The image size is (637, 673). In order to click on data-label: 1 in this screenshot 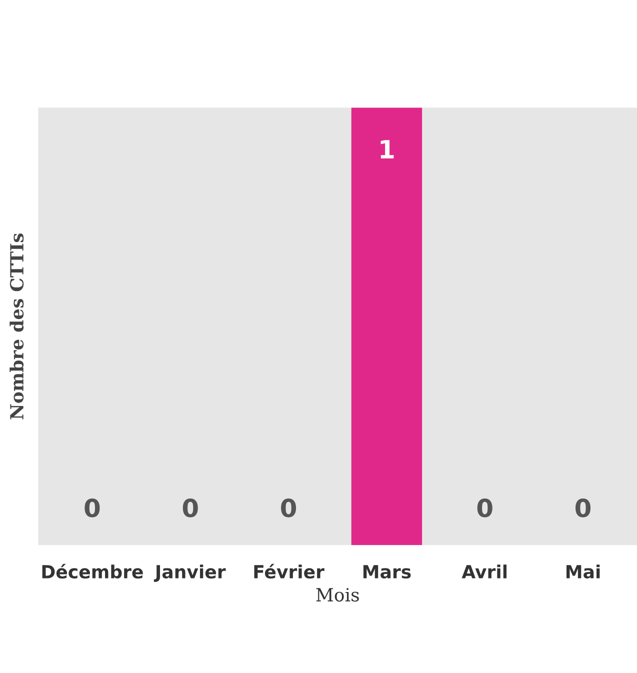, I will do `click(387, 149)`.